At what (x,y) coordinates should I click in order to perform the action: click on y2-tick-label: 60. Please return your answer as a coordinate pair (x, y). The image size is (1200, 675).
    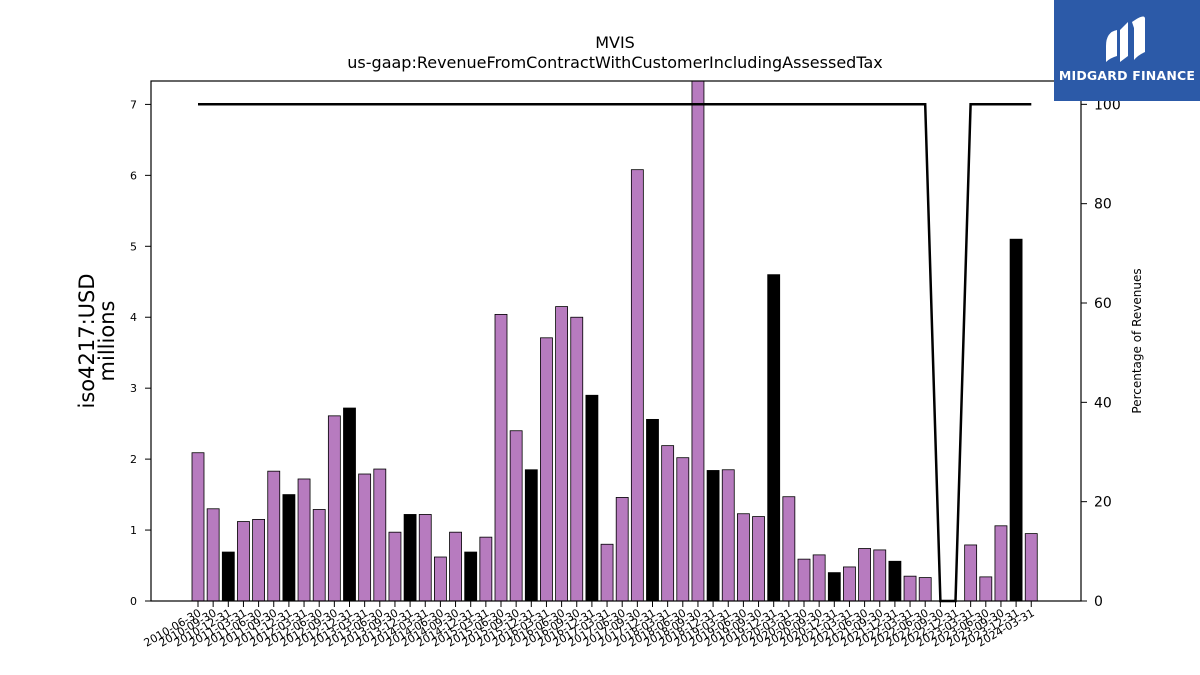
    Looking at the image, I should click on (1103, 304).